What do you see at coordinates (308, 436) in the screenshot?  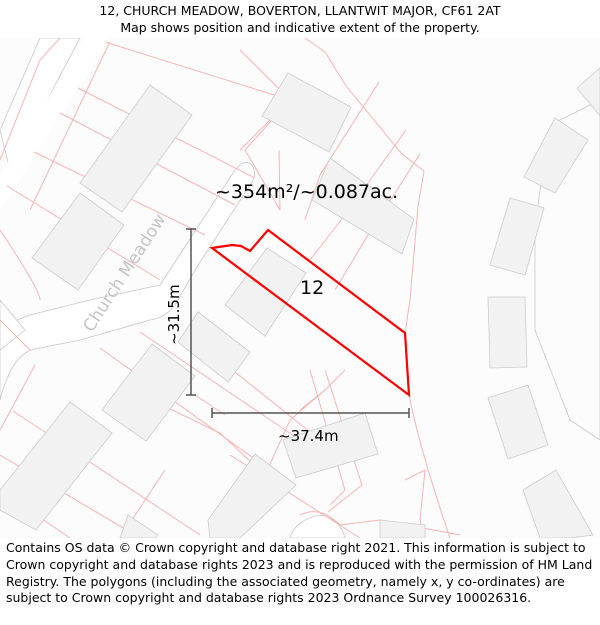 I see `horizontal-dimension-label: ~37.4m` at bounding box center [308, 436].